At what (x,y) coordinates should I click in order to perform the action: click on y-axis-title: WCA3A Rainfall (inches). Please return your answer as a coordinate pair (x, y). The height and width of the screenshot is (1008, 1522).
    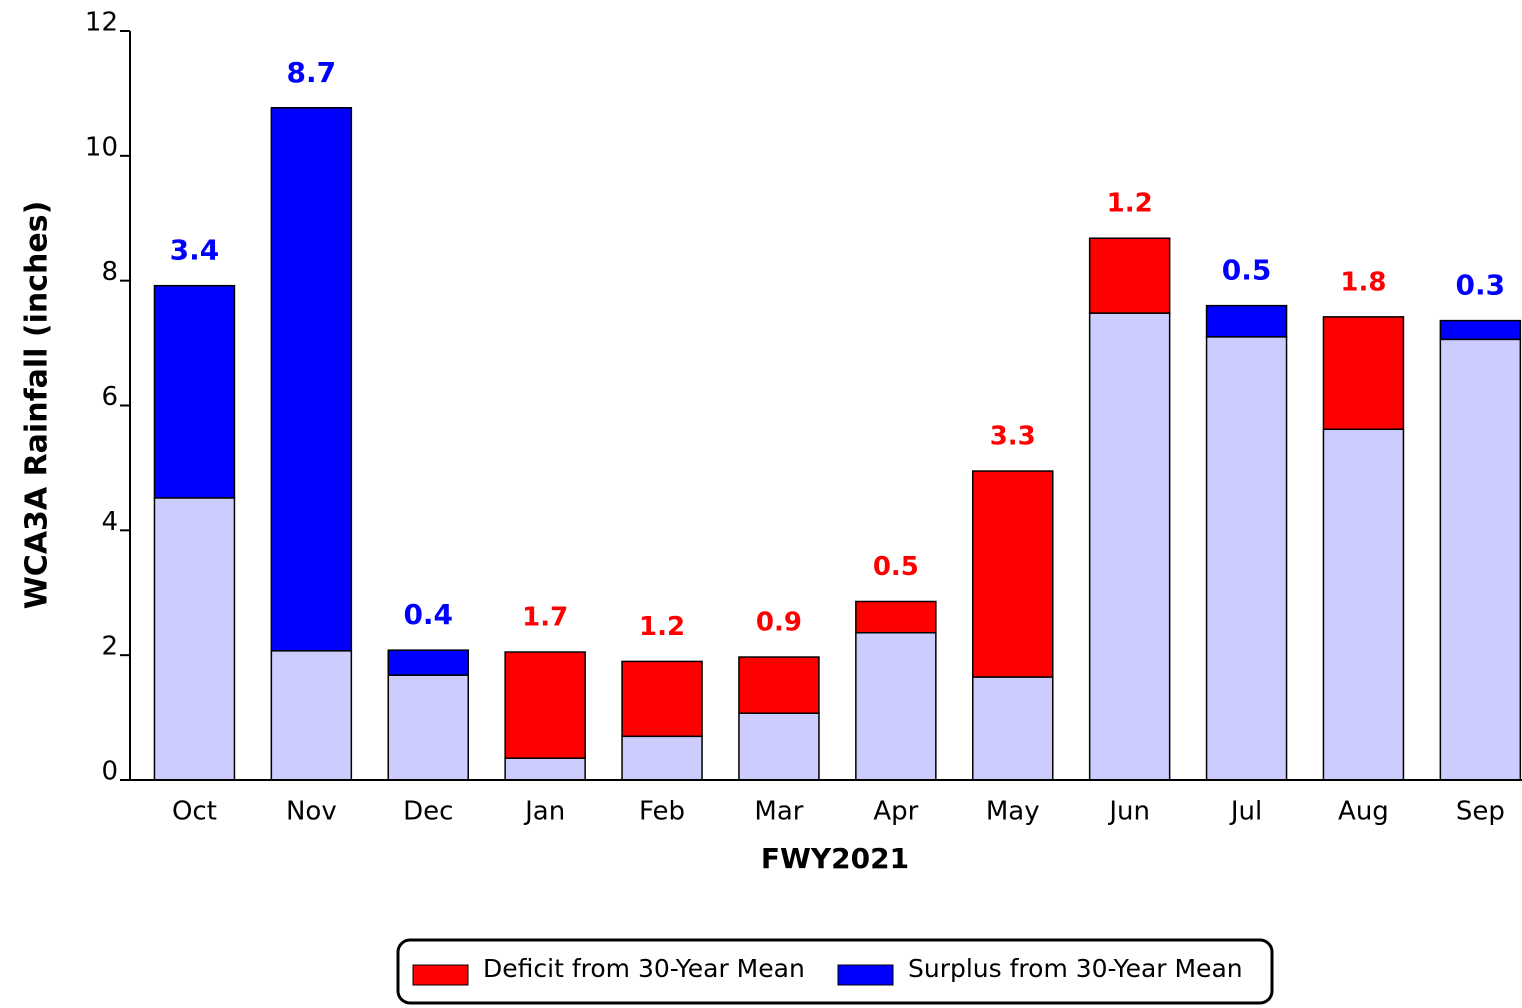
    Looking at the image, I should click on (37, 405).